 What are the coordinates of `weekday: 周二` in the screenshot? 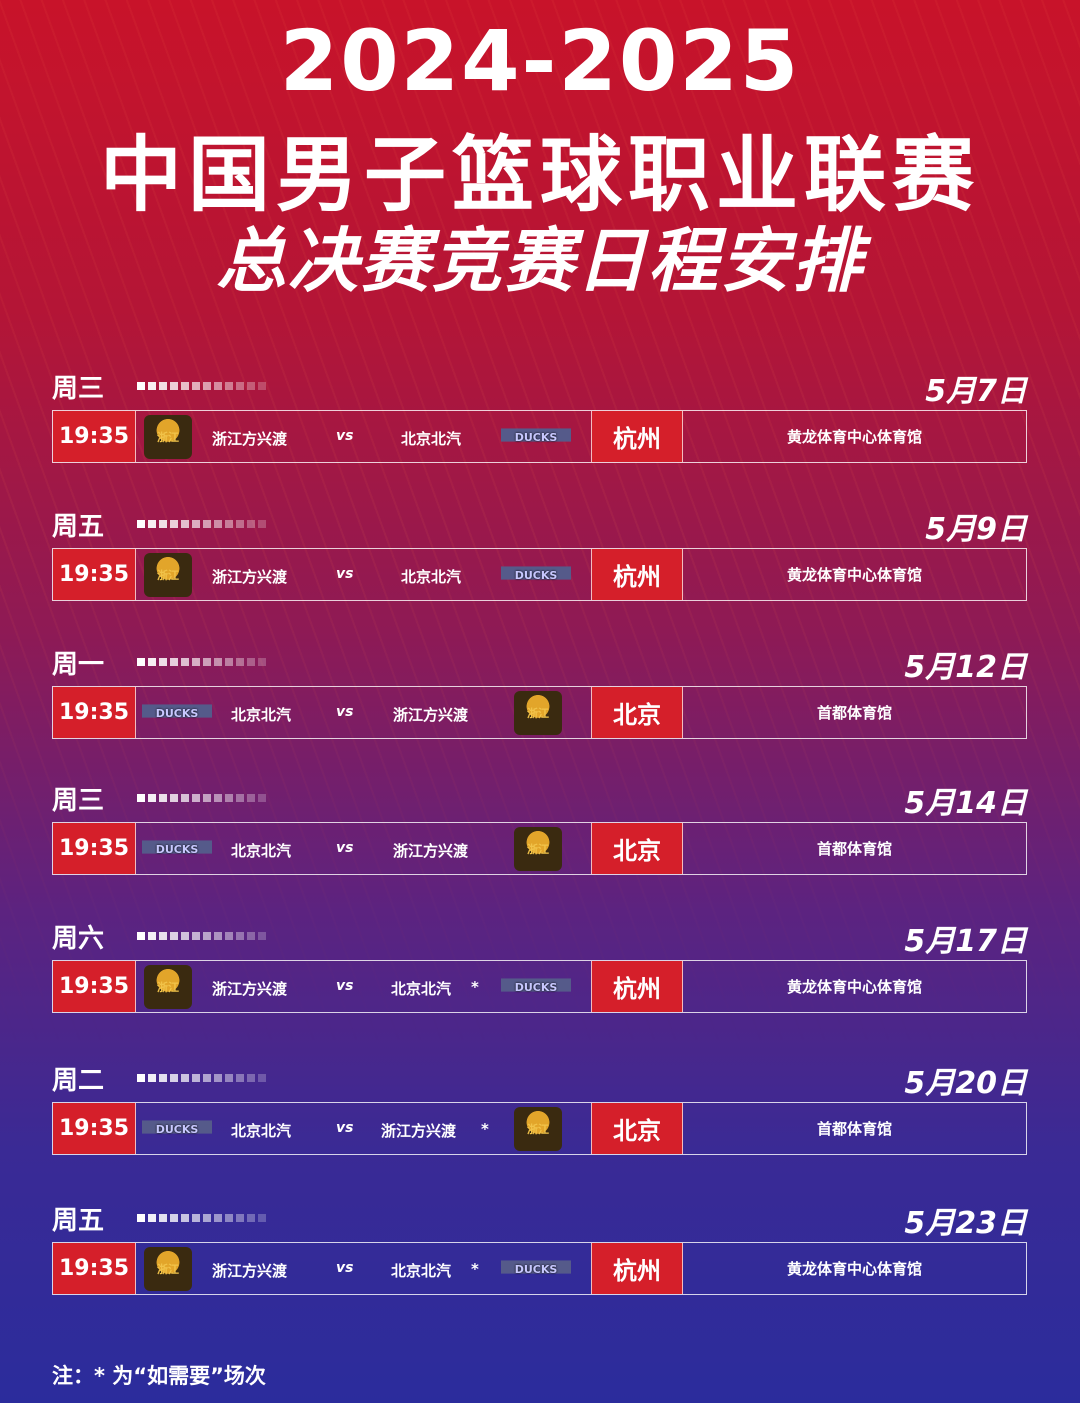 It's located at (78, 1081).